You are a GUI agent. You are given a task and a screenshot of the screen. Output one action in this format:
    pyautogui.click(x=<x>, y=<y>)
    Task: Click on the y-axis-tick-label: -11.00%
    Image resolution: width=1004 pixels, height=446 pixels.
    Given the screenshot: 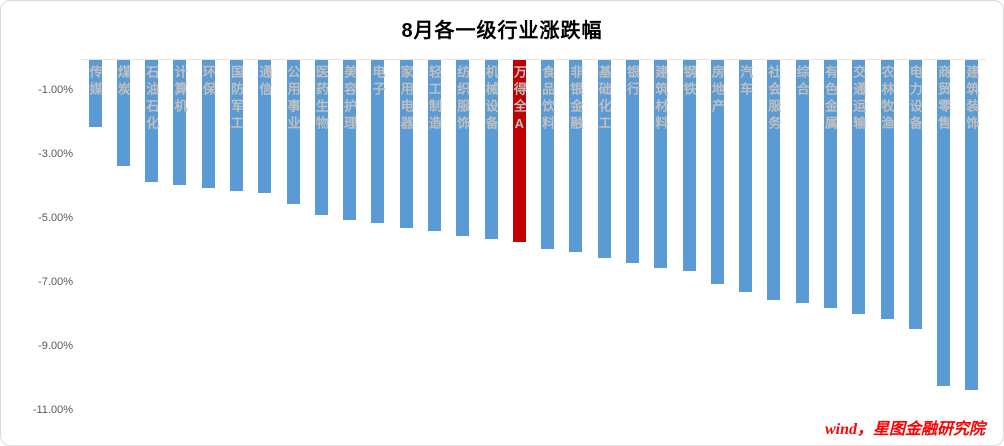 What is the action you would take?
    pyautogui.click(x=52, y=410)
    